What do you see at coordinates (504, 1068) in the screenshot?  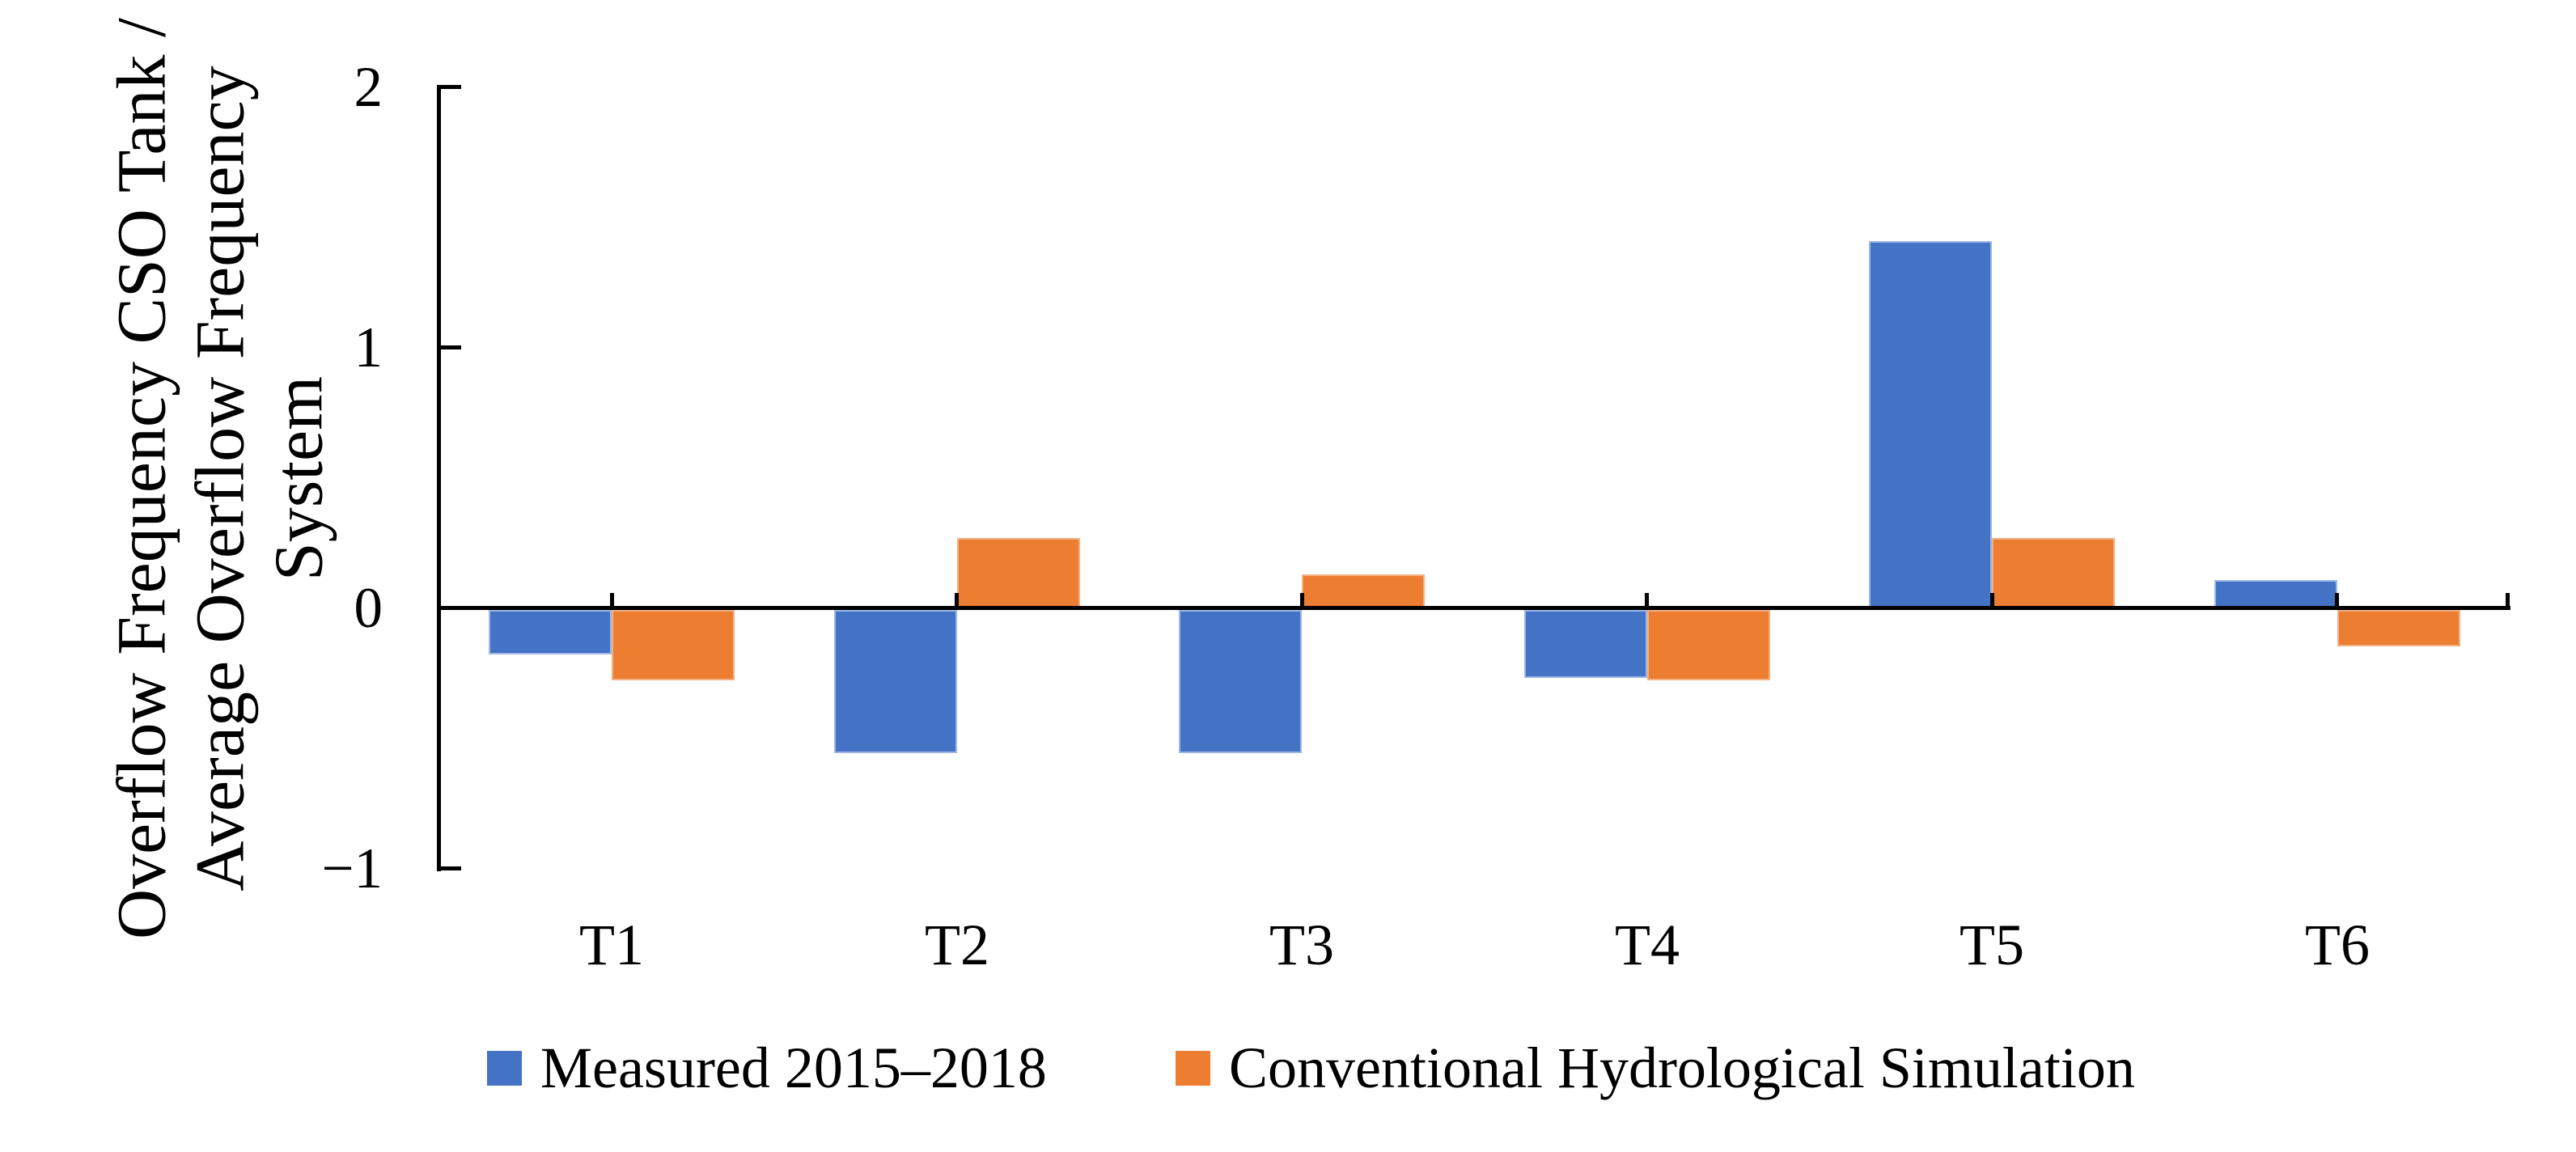 I see `legend-swatch-measured` at bounding box center [504, 1068].